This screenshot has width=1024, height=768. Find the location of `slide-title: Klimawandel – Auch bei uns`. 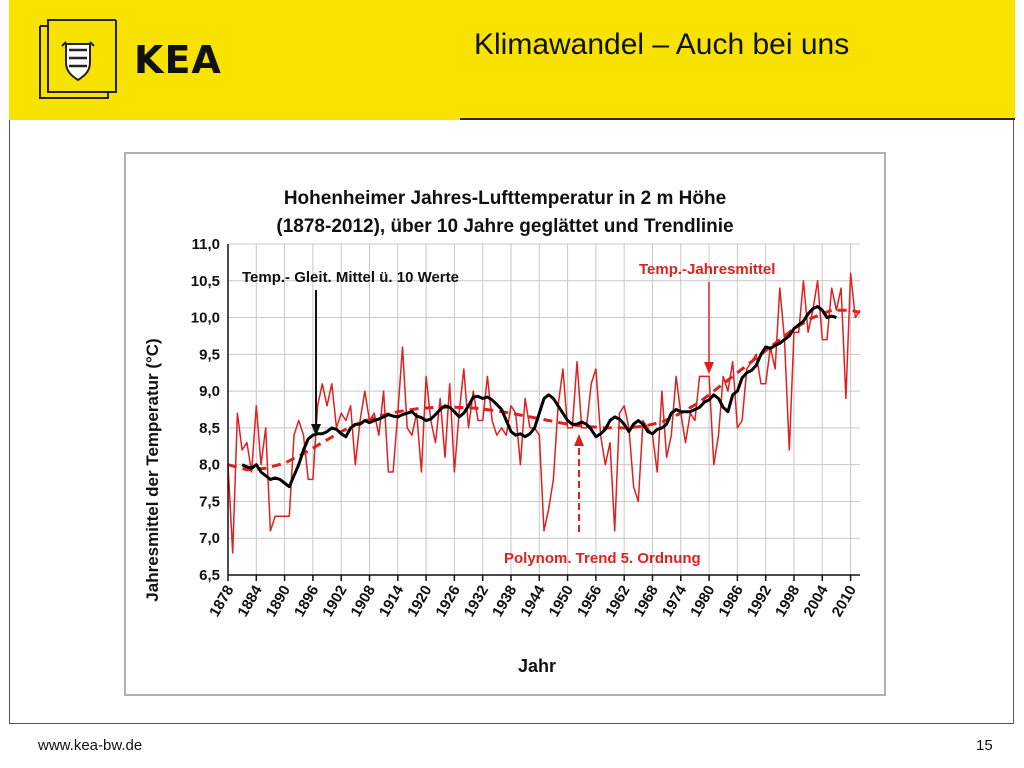

slide-title: Klimawandel – Auch bei uns is located at coordinates (662, 44).